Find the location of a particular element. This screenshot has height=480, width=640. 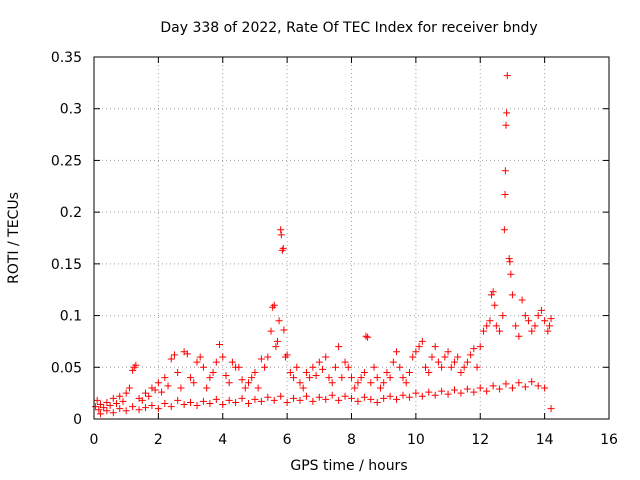

x-tick-label: 6 is located at coordinates (287, 440).